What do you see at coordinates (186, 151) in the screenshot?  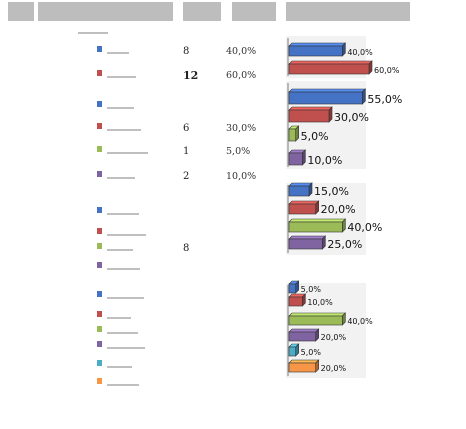 I see `row-count: 1` at bounding box center [186, 151].